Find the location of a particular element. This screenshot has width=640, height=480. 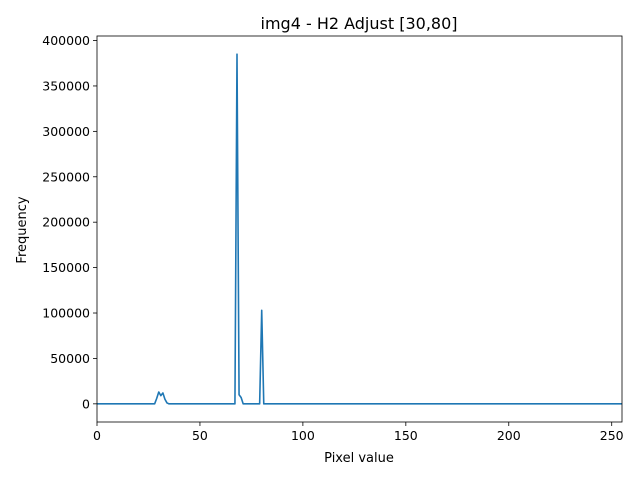

chart-title: img4 - H2 Adjust [30,80] is located at coordinates (359, 23).